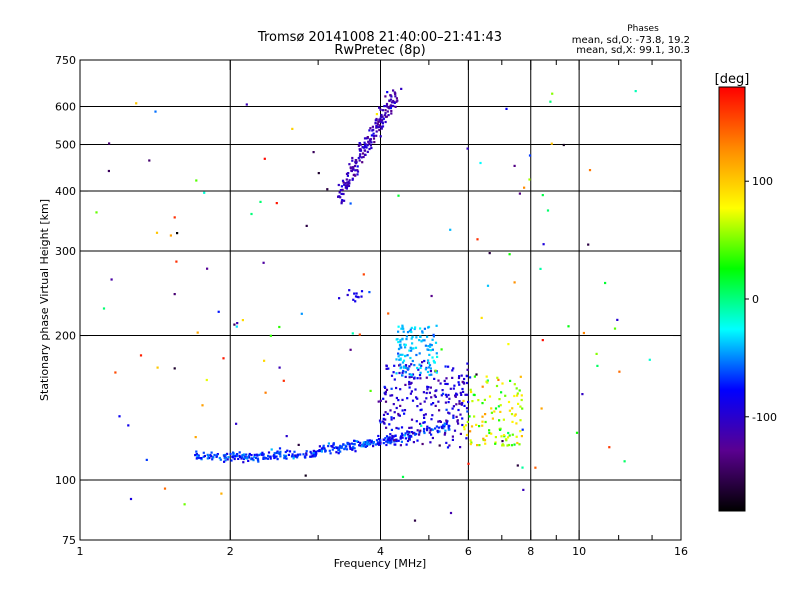 Image resolution: width=800 pixels, height=600 pixels. I want to click on y-tick-label: 600, so click(65, 107).